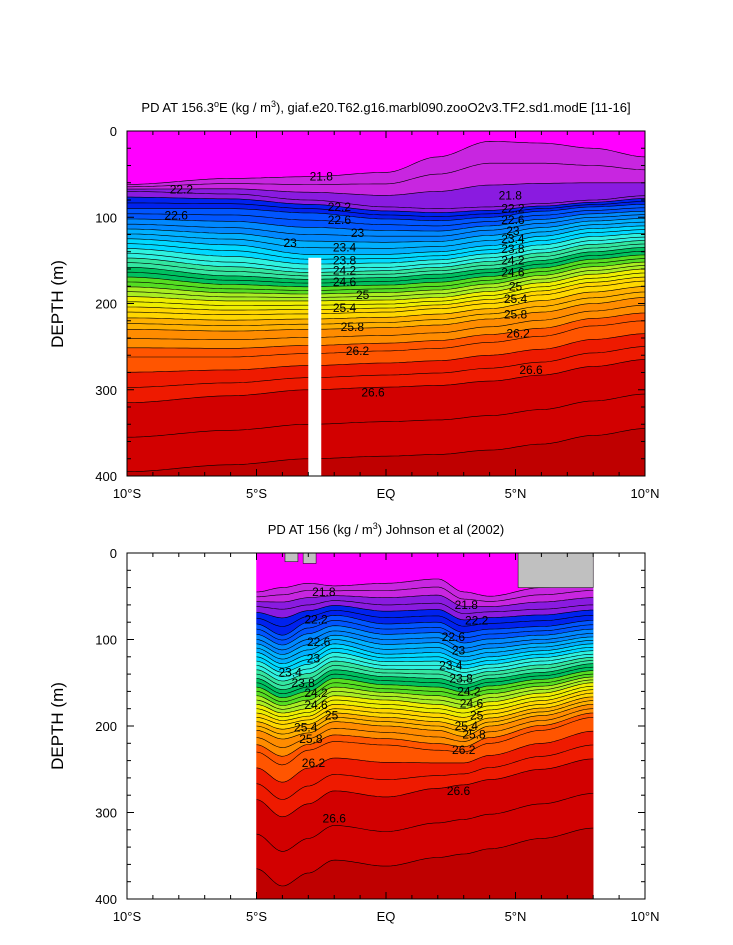  I want to click on contour-label: 22.6, so click(513, 220).